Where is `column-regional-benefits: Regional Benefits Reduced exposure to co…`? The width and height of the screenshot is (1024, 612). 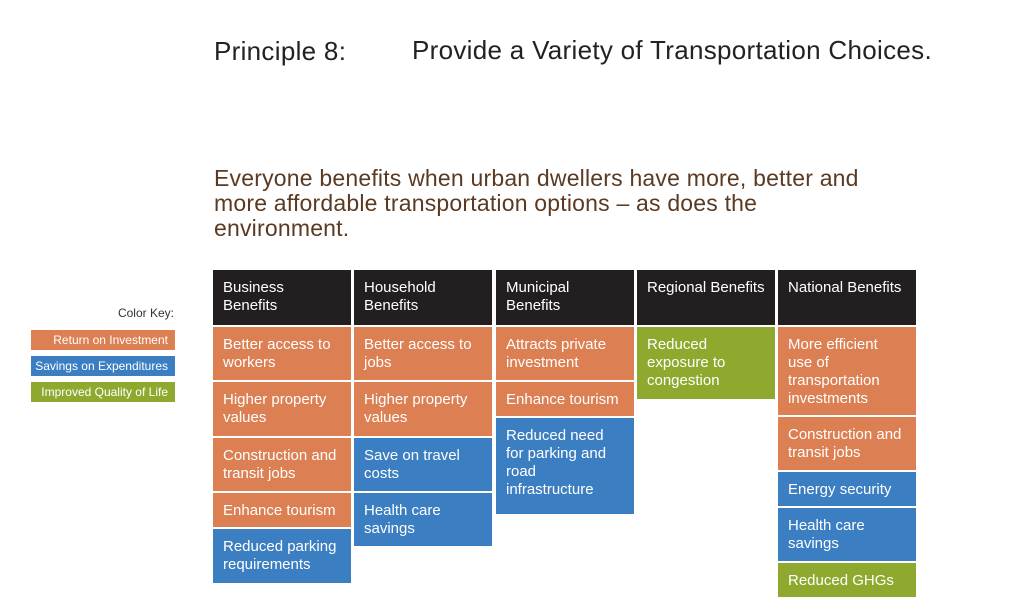 column-regional-benefits: Regional Benefits Reduced exposure to co… is located at coordinates (706, 334).